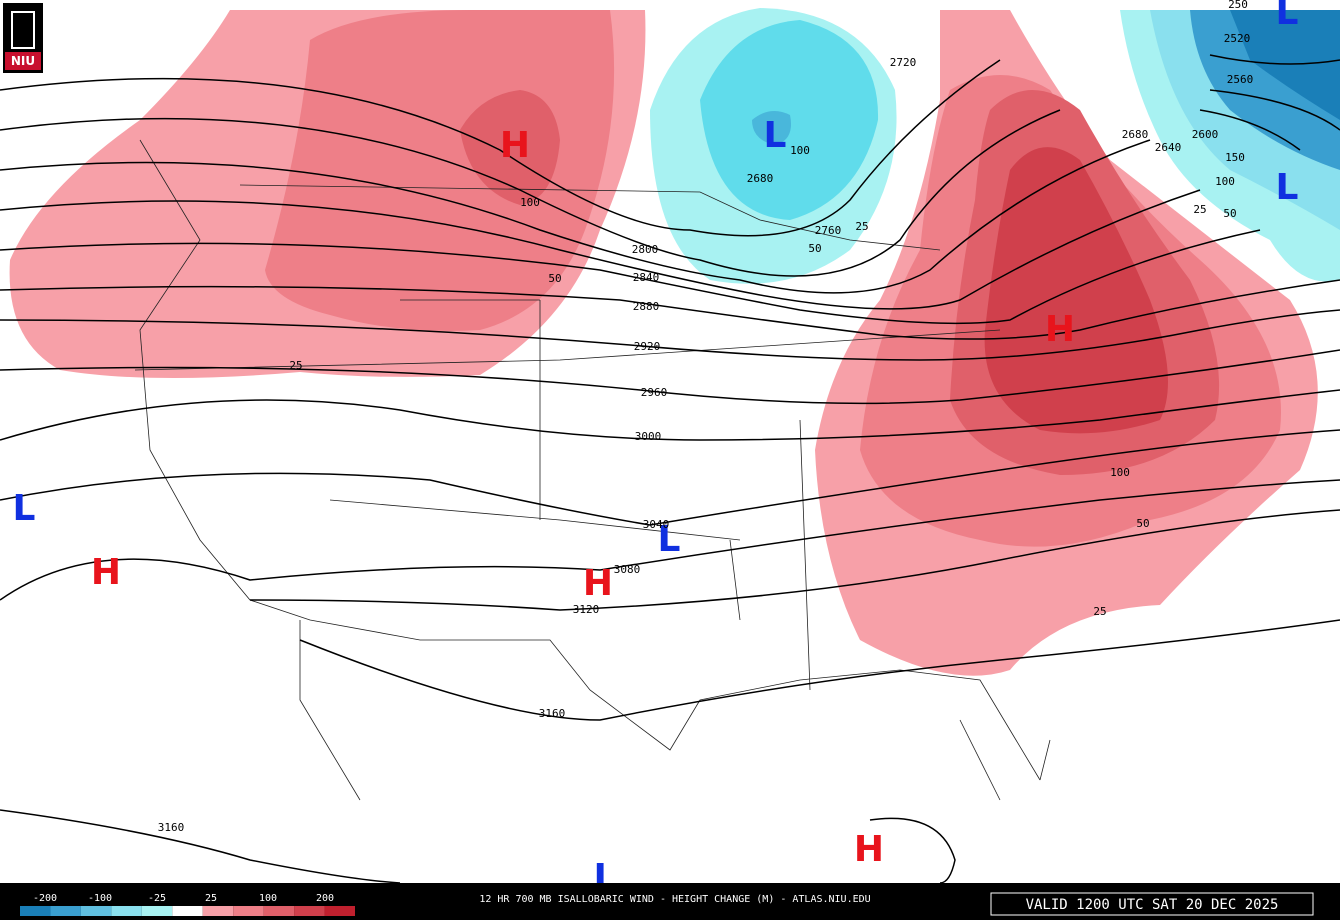  Describe the element at coordinates (187, 904) in the screenshot. I see `legend: -200 -100 -25 25 100 200` at that location.